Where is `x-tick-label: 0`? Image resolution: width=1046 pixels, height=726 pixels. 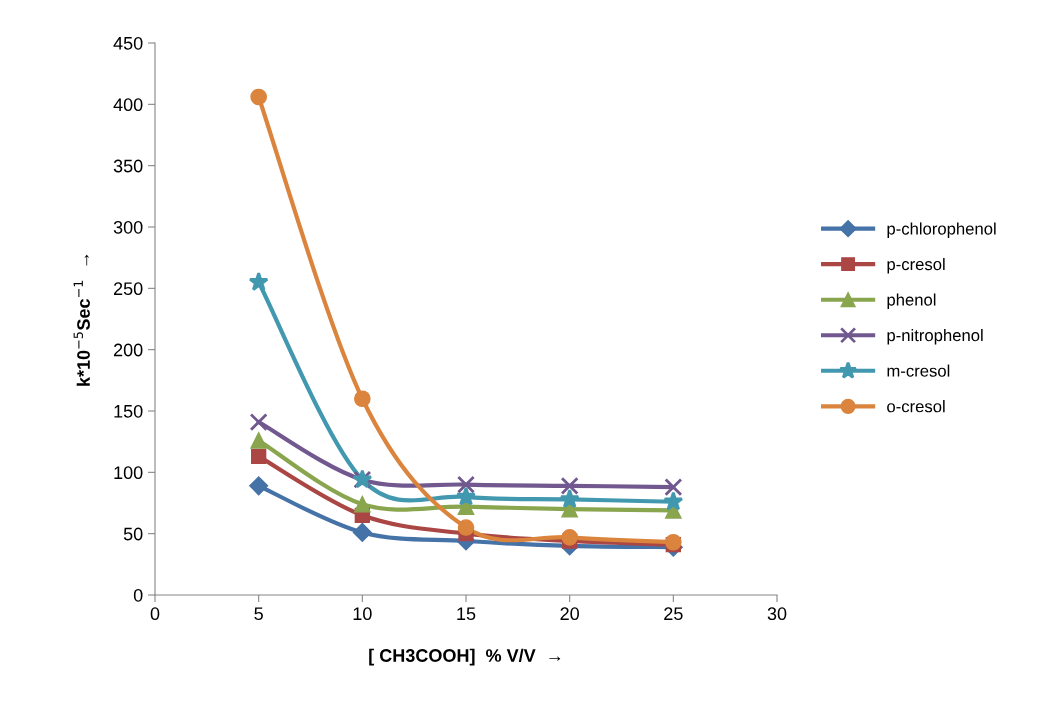 x-tick-label: 0 is located at coordinates (155, 614).